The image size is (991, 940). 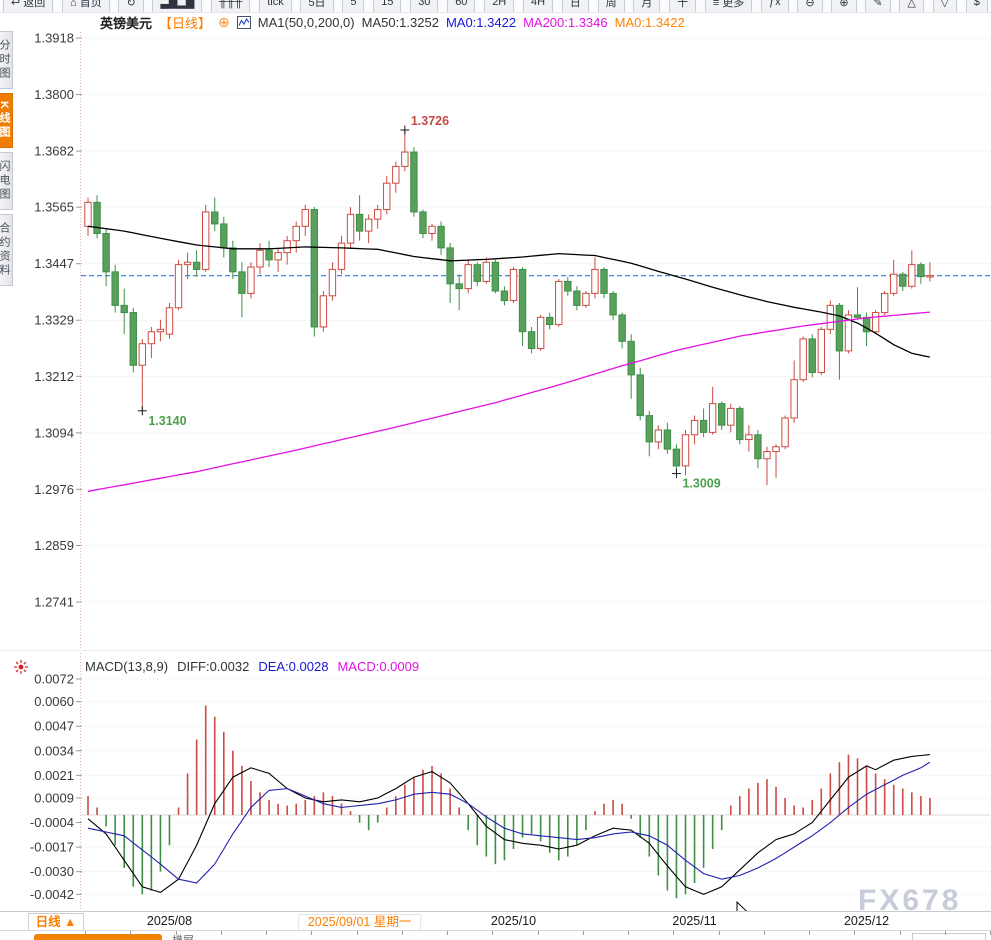 I want to click on symbol-name: 英镑美元, so click(x=126, y=23).